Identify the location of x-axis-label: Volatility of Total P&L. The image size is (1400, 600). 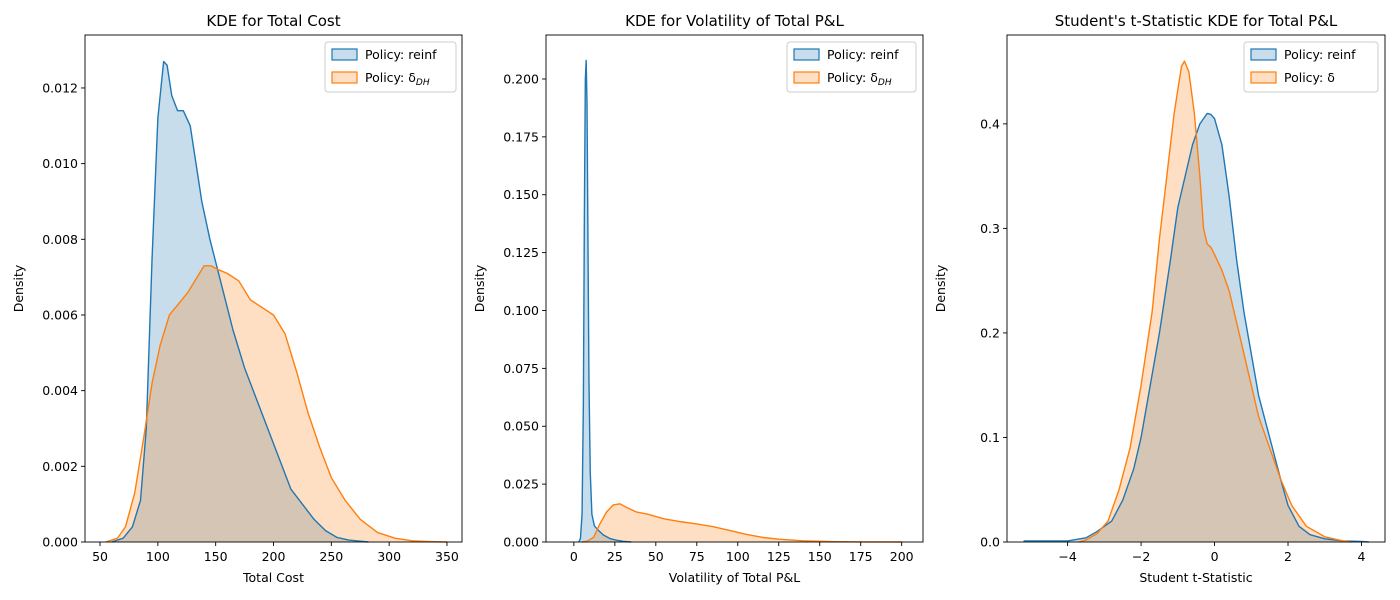
(734, 577).